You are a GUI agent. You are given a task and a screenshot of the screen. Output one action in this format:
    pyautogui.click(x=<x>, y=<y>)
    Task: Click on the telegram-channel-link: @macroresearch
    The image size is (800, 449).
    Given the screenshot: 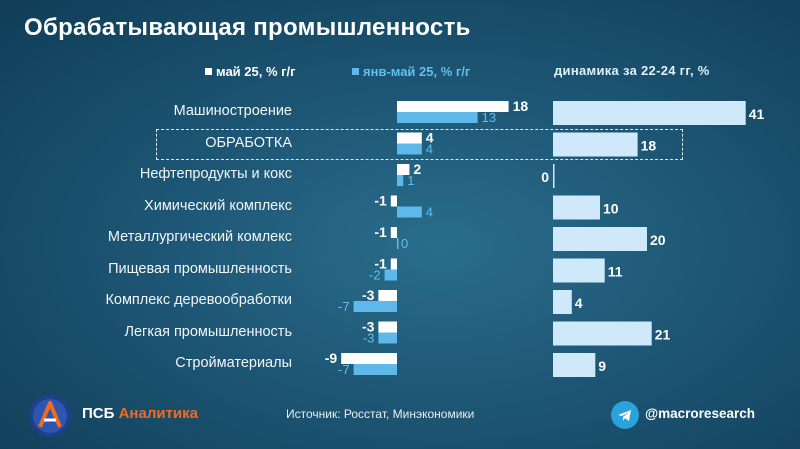 What is the action you would take?
    pyautogui.click(x=700, y=413)
    